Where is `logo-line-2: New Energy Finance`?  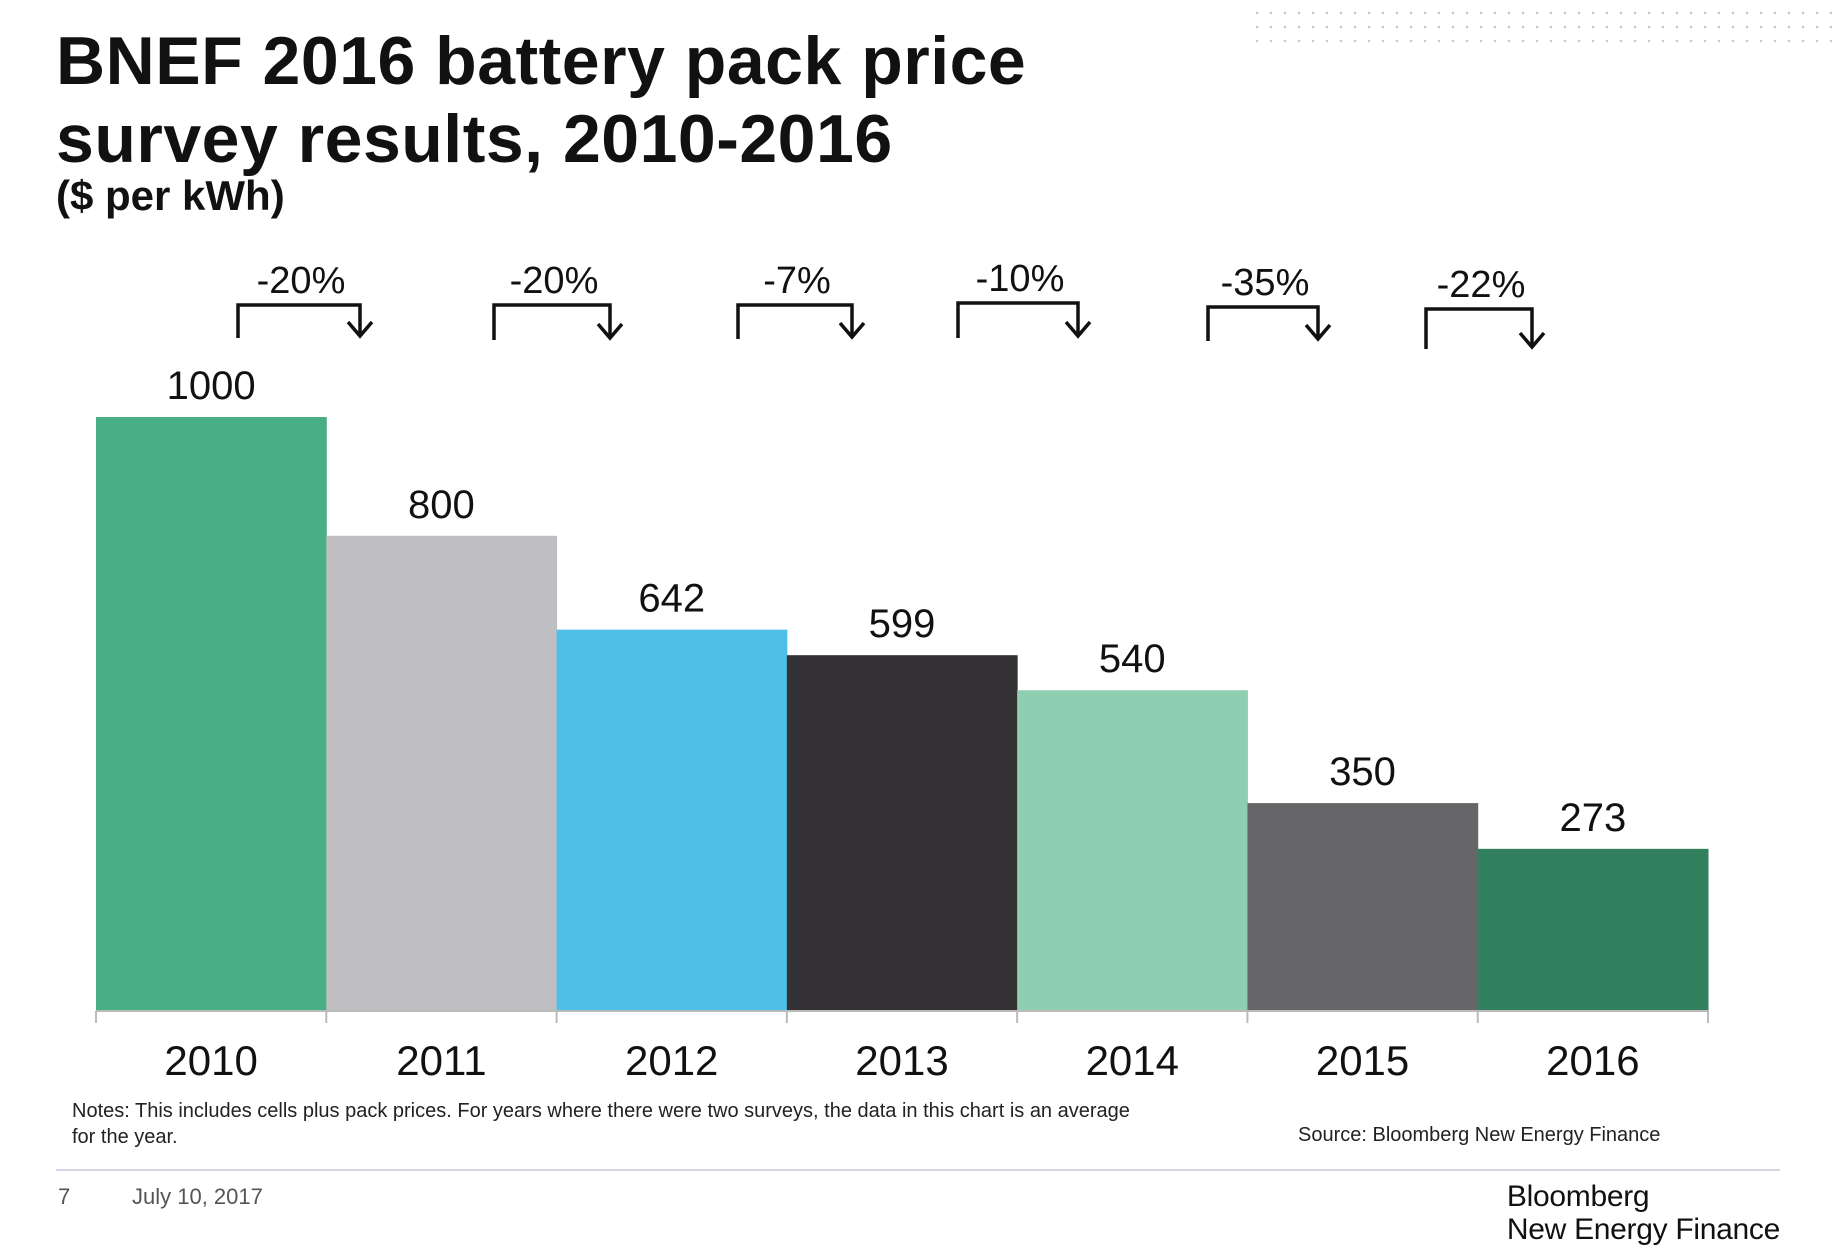 logo-line-2: New Energy Finance is located at coordinates (1643, 1229).